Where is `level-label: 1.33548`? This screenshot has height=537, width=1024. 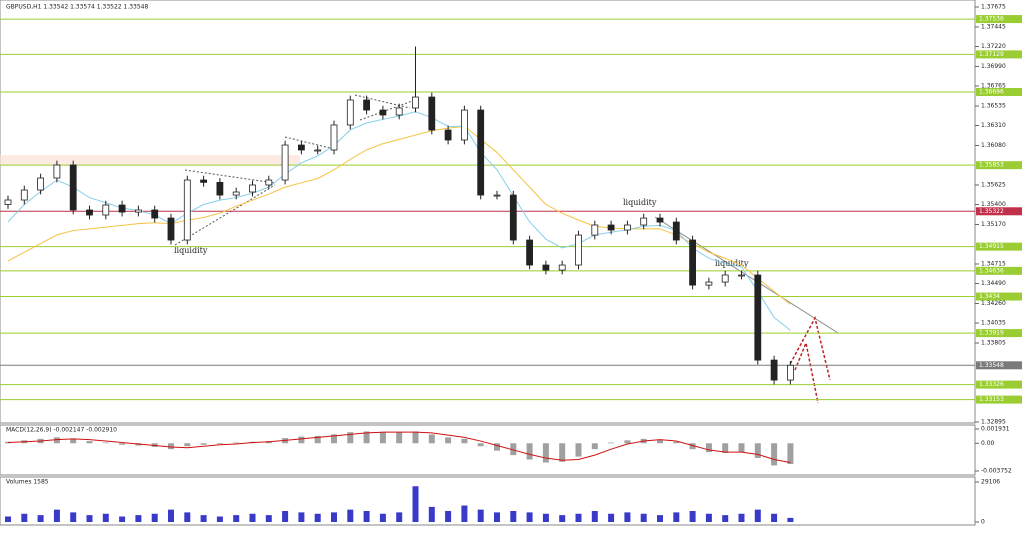 level-label: 1.33548 is located at coordinates (991, 365).